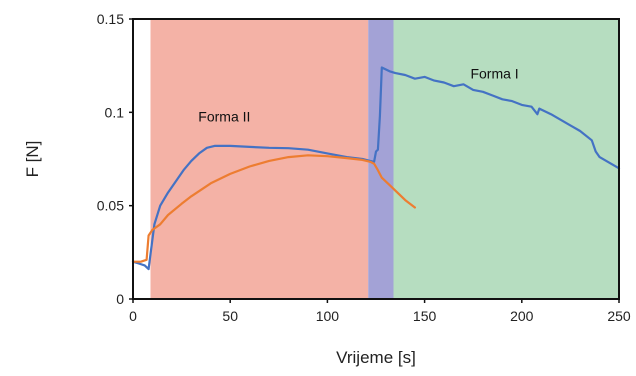  Describe the element at coordinates (224, 117) in the screenshot. I see `region-label-0: Forma II` at that location.